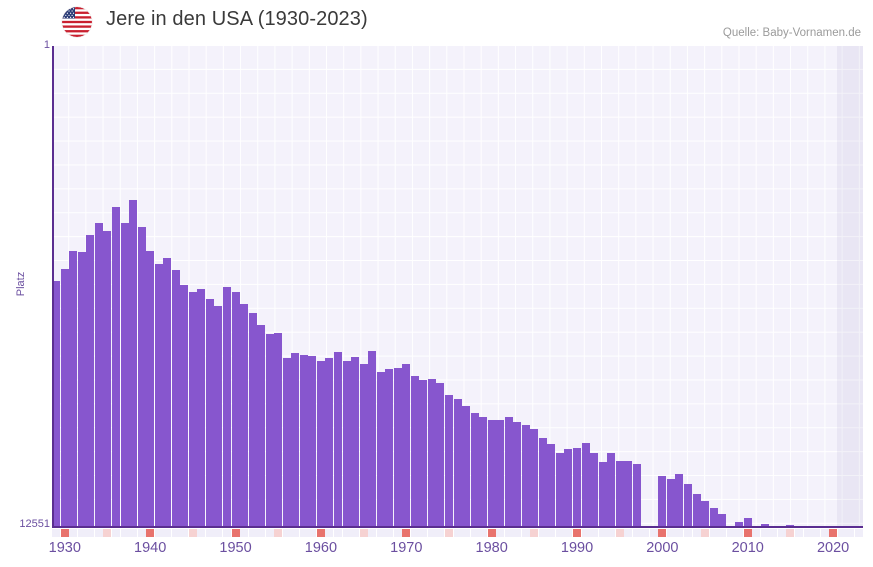 This screenshot has width=873, height=567. What do you see at coordinates (457, 463) in the screenshot?
I see `bar-1976` at bounding box center [457, 463].